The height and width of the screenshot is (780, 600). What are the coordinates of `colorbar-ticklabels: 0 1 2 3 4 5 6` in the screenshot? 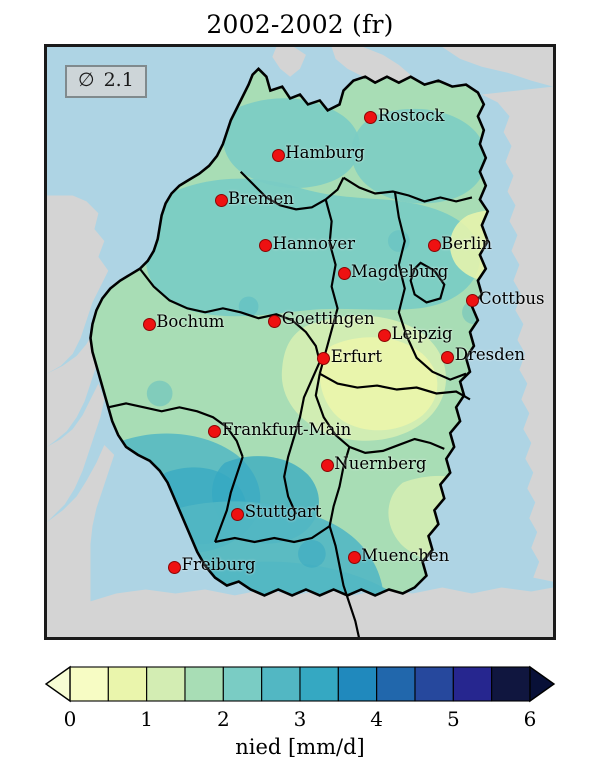 It's located at (300, 722).